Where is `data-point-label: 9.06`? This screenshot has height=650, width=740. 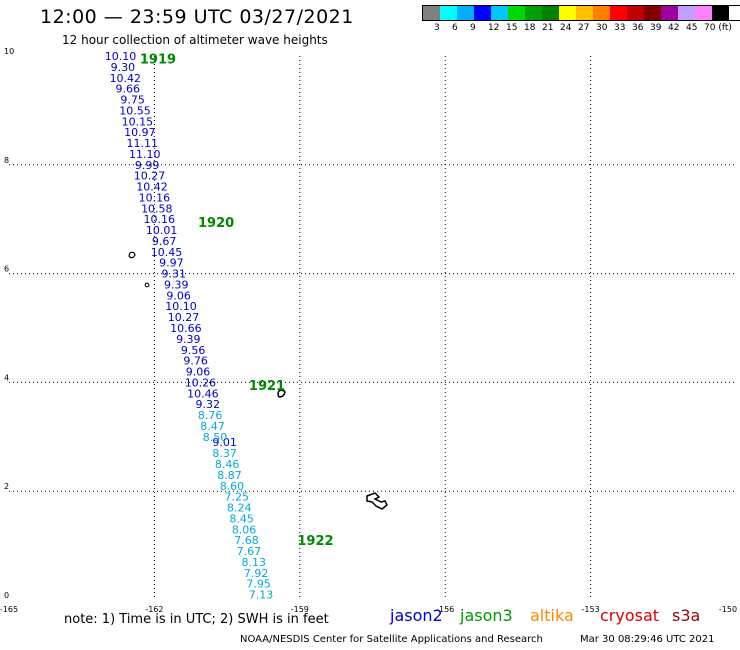
data-point-label: 9.06 is located at coordinates (198, 372).